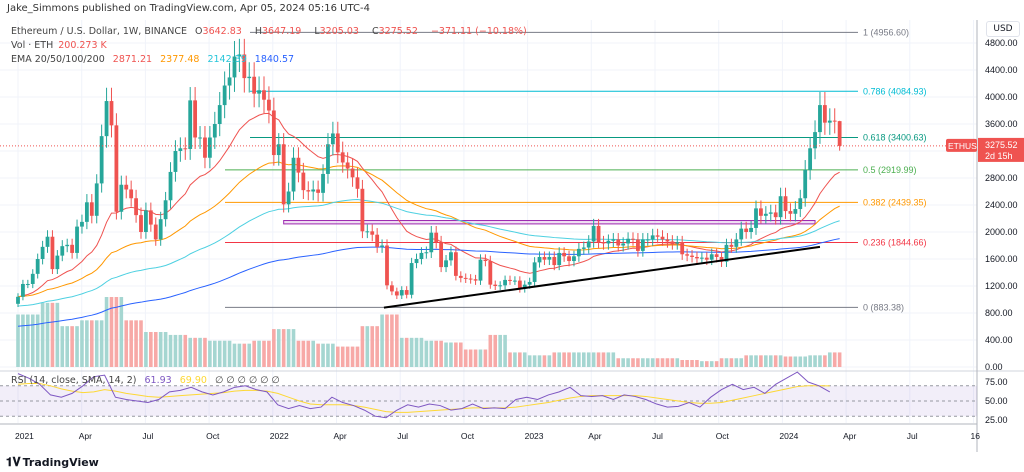 This screenshot has height=472, width=1024. What do you see at coordinates (1001, 286) in the screenshot?
I see `price-axis-label: 1200.00` at bounding box center [1001, 286].